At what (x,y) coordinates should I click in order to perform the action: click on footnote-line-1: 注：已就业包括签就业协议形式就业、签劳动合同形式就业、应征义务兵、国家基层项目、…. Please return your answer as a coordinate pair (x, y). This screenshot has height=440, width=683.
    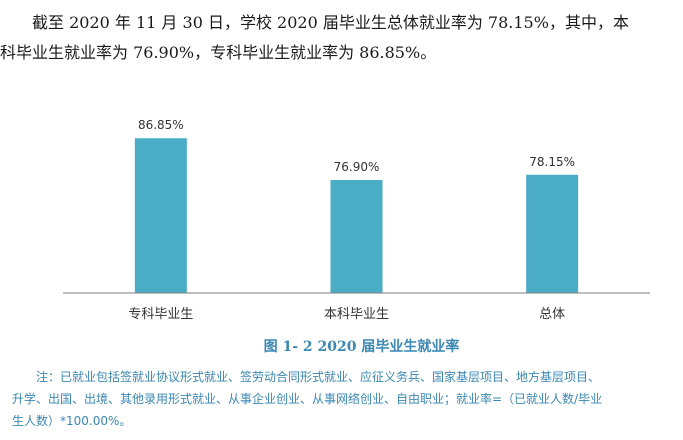
    Looking at the image, I should click on (318, 377).